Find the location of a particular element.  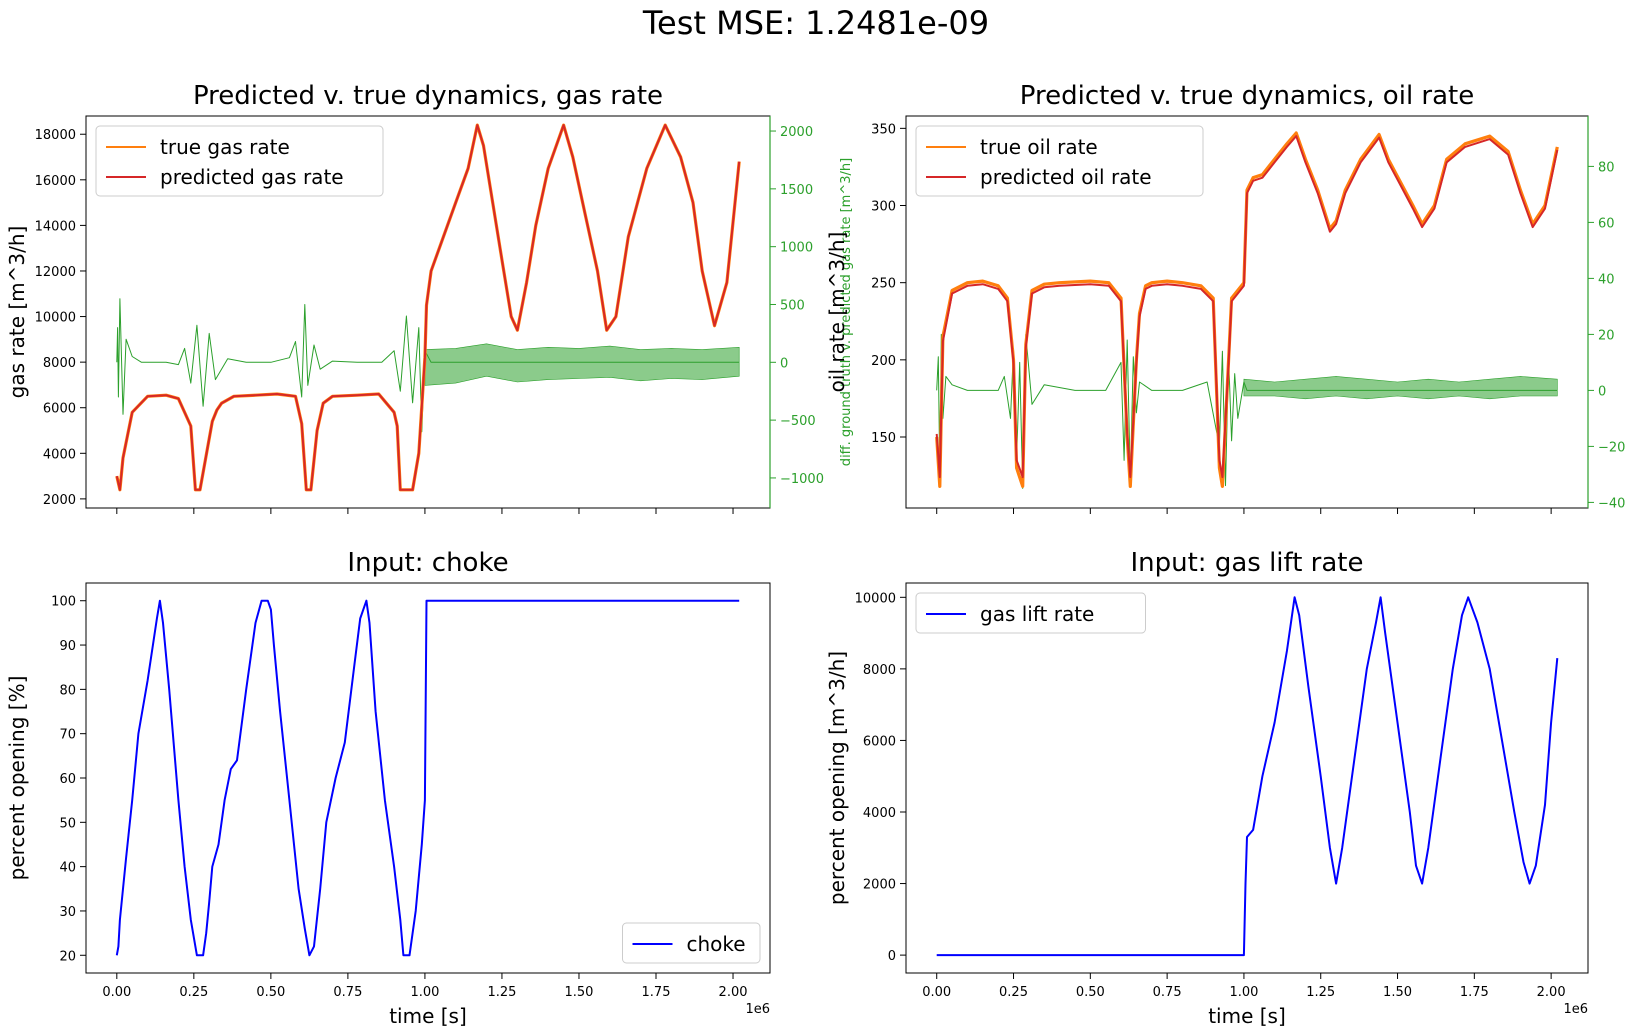

y-axis-label: percent opening [%] is located at coordinates (17, 778).